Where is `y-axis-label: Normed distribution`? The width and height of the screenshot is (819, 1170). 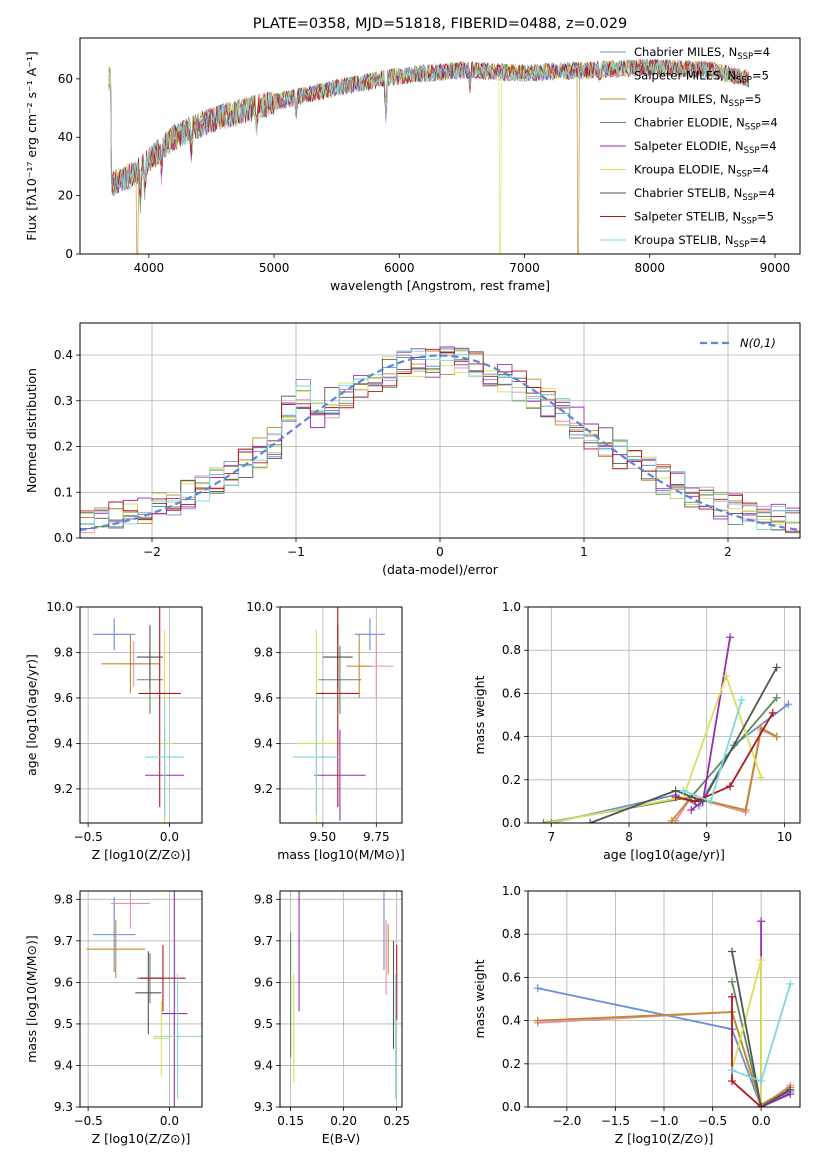
y-axis-label: Normed distribution is located at coordinates (31, 430).